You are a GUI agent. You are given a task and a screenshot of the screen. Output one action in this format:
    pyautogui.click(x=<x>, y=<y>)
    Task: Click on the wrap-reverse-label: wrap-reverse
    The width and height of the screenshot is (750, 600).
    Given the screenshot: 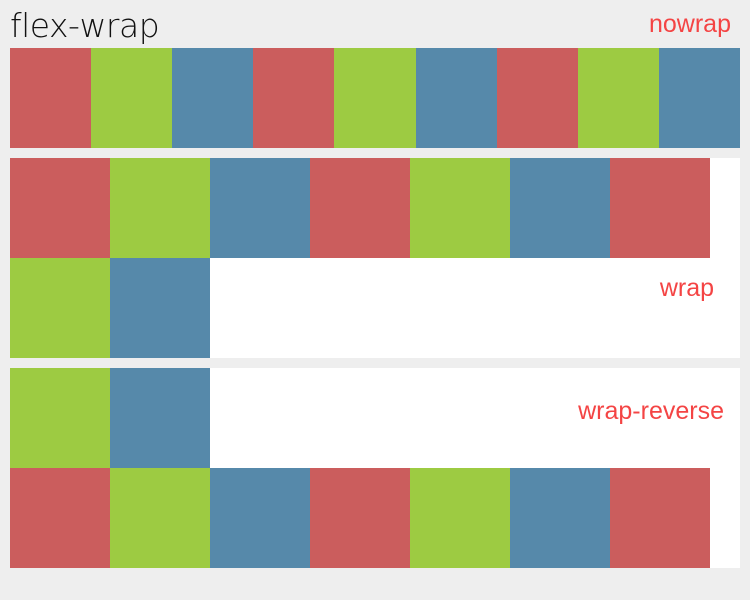 What is the action you would take?
    pyautogui.click(x=651, y=411)
    